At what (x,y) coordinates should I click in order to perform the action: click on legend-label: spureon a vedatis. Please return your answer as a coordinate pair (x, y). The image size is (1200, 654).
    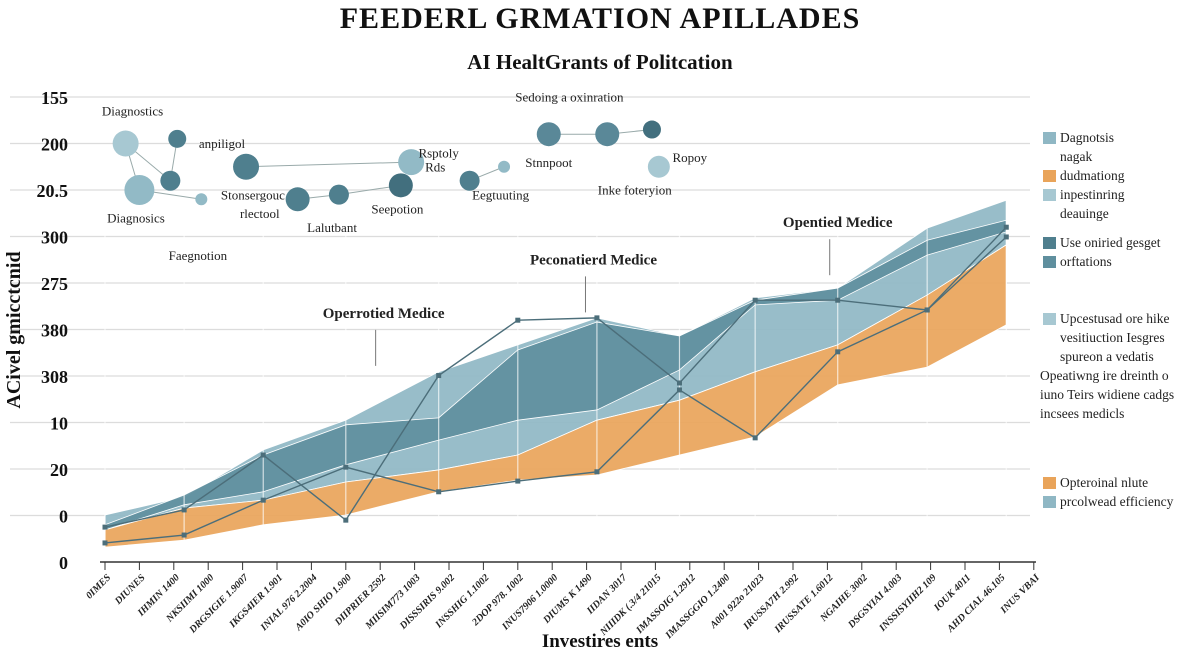
    Looking at the image, I should click on (1107, 356).